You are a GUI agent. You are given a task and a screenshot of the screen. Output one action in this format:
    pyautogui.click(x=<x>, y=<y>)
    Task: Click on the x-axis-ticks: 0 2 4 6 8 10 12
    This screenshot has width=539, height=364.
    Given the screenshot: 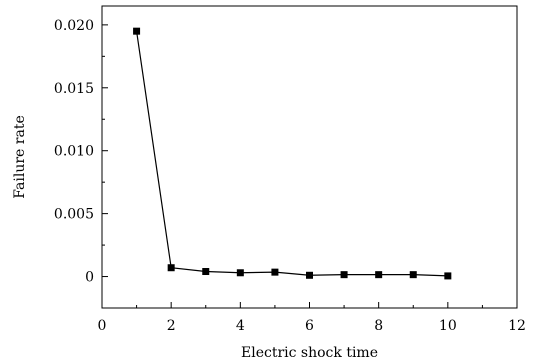 What is the action you would take?
    pyautogui.click(x=312, y=318)
    